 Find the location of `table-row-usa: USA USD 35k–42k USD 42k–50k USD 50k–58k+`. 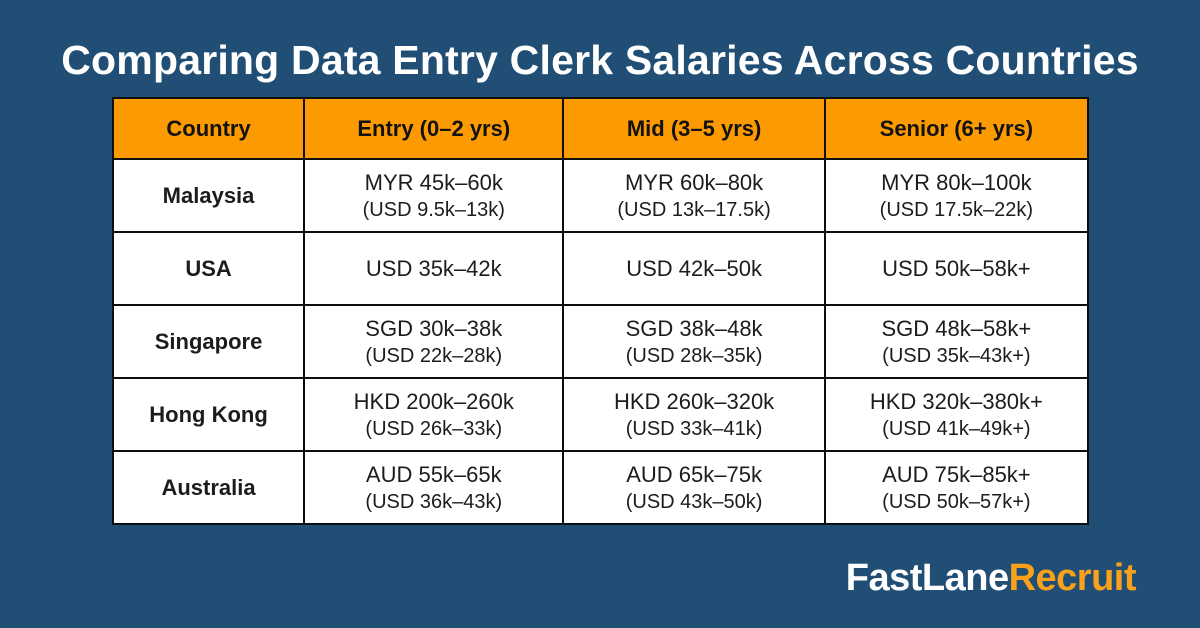

table-row-usa: USA USD 35k–42k USD 42k–50k USD 50k–58k+ is located at coordinates (600, 268).